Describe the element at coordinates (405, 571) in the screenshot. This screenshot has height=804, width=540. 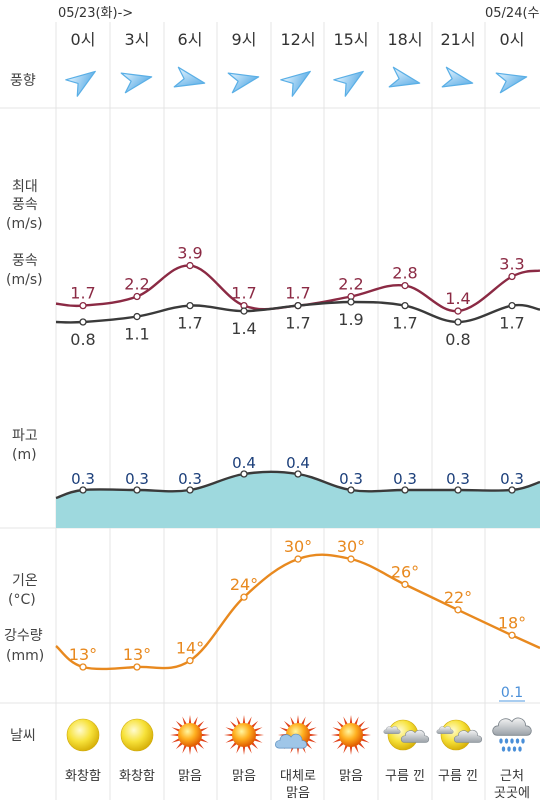
I see `temperature-value-label: 26°` at that location.